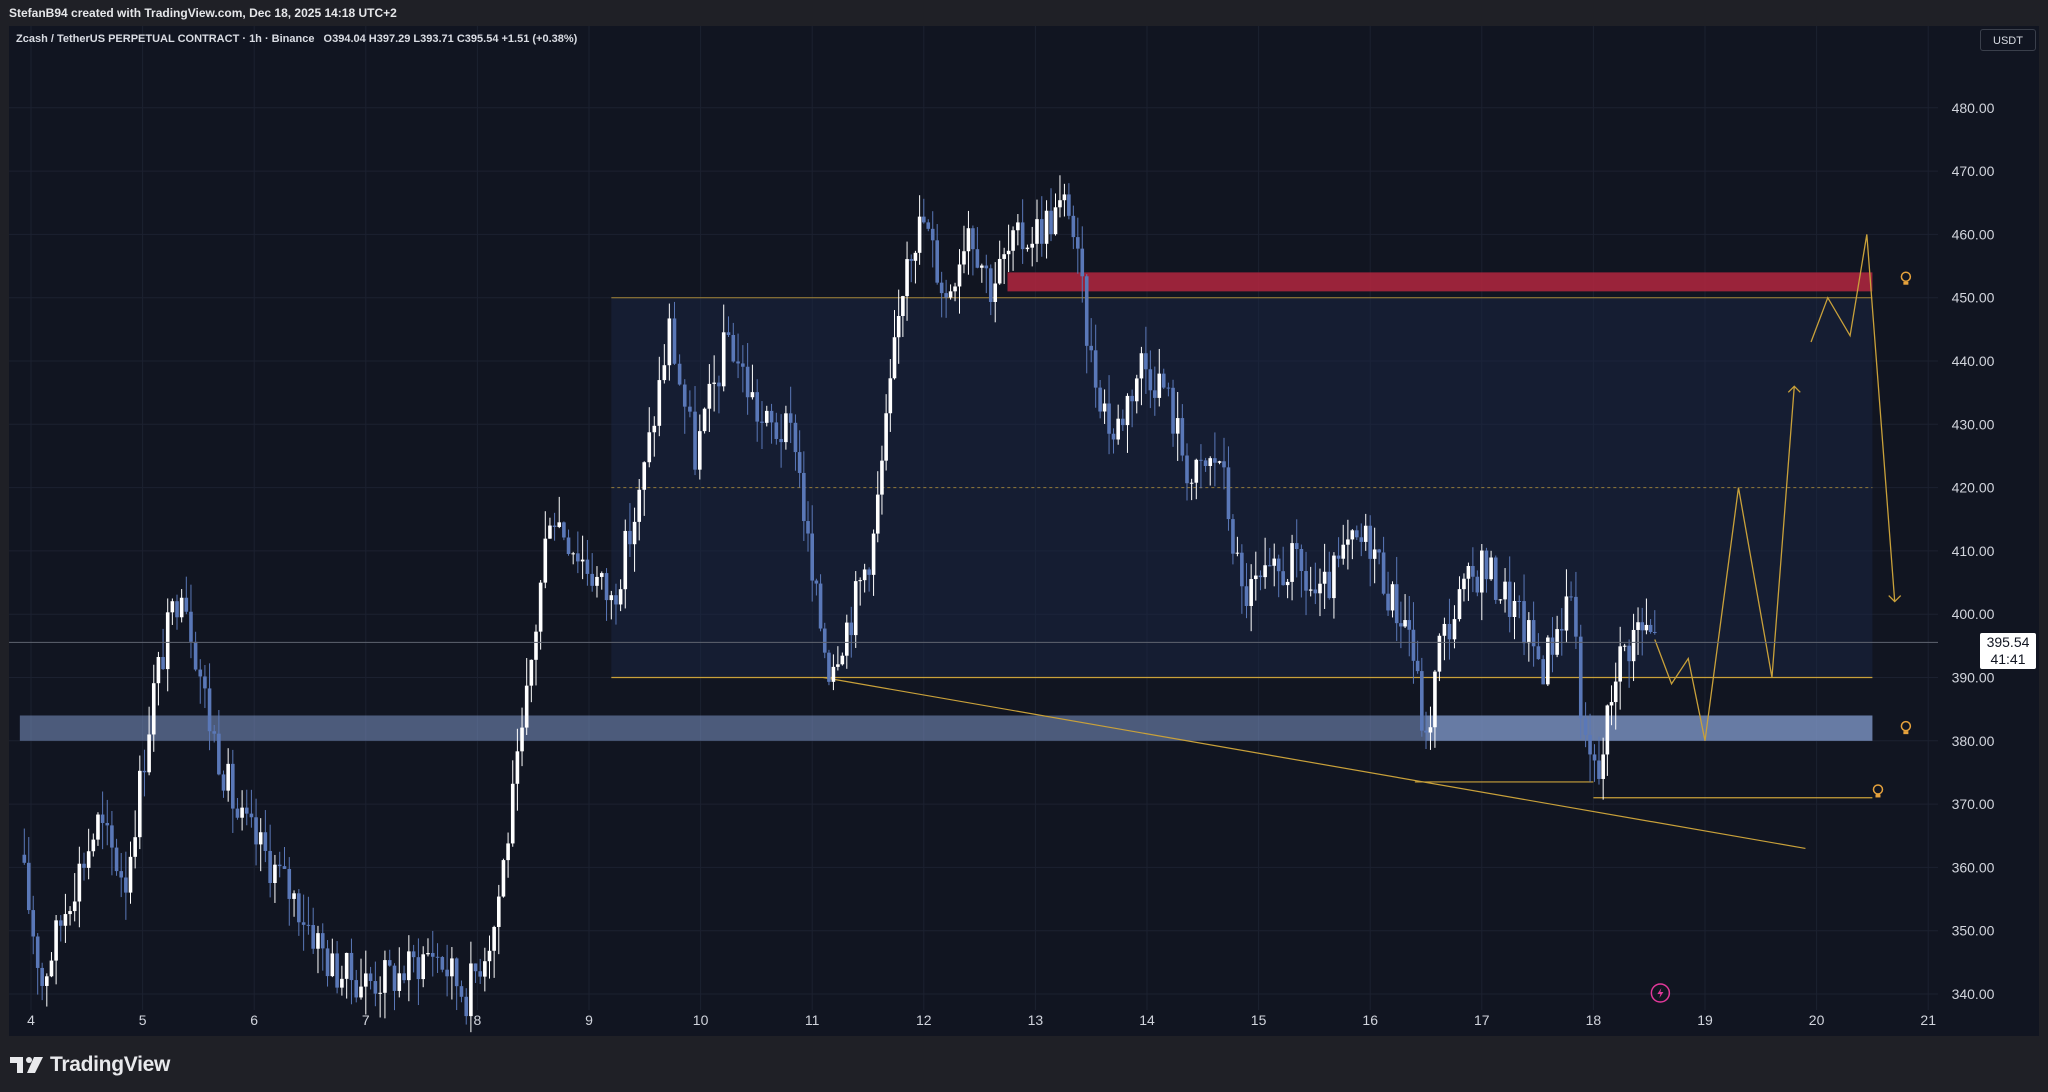  I want to click on x-tick-label: 18, so click(1594, 1020).